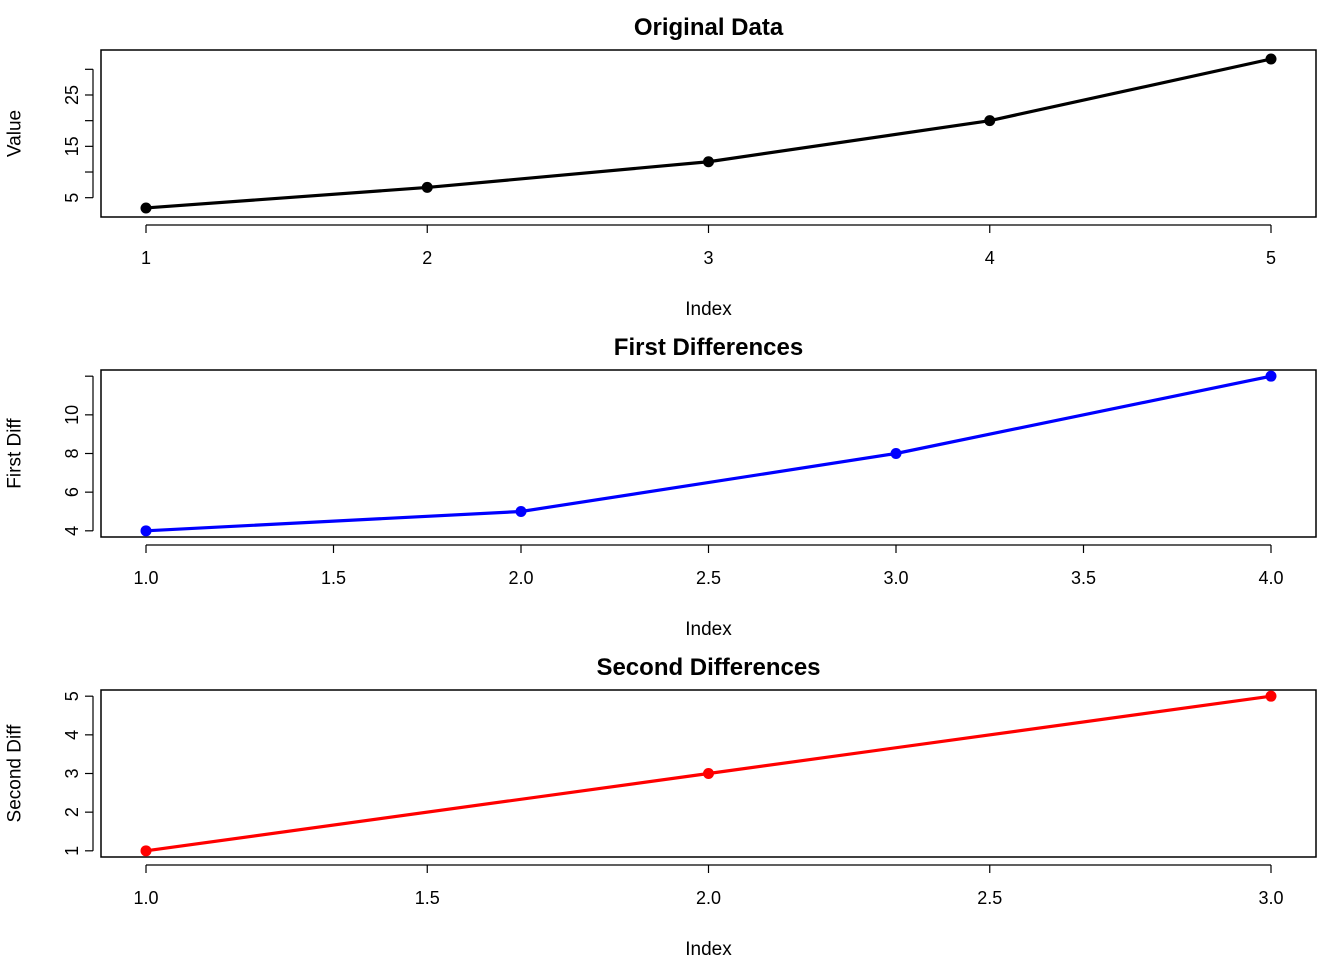 This screenshot has width=1344, height=960. What do you see at coordinates (72, 492) in the screenshot?
I see `y-tick-label: 6` at bounding box center [72, 492].